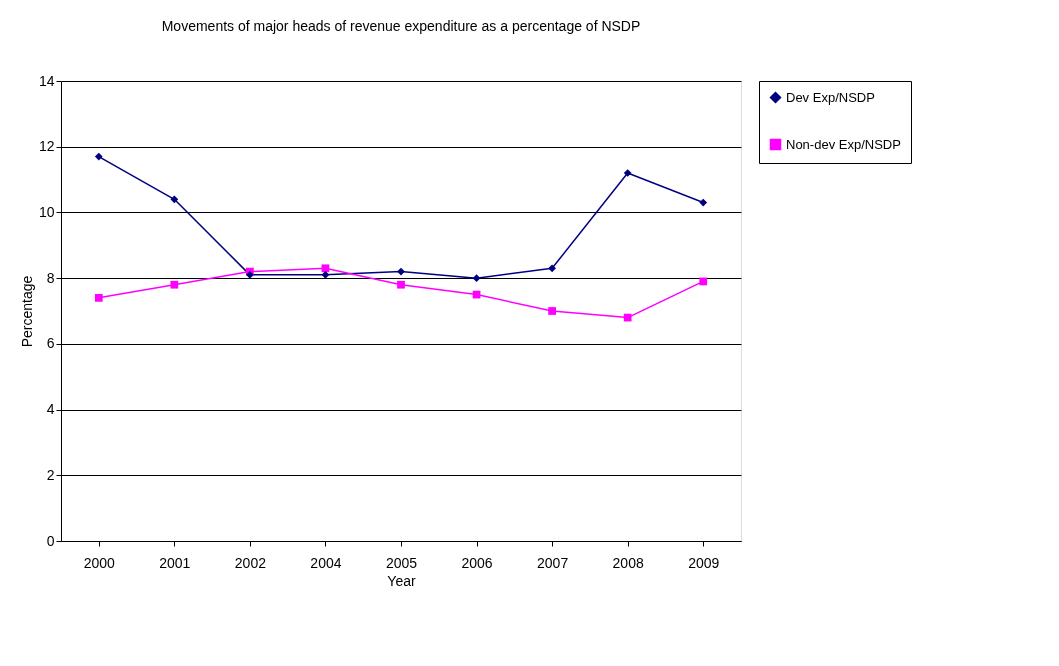  What do you see at coordinates (50, 277) in the screenshot?
I see `y-tick-label: 8` at bounding box center [50, 277].